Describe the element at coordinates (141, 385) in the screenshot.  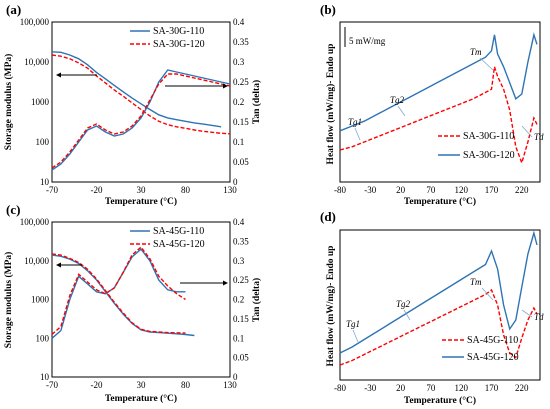
I see `x-ticks: -70 -20 30 80 130` at that location.